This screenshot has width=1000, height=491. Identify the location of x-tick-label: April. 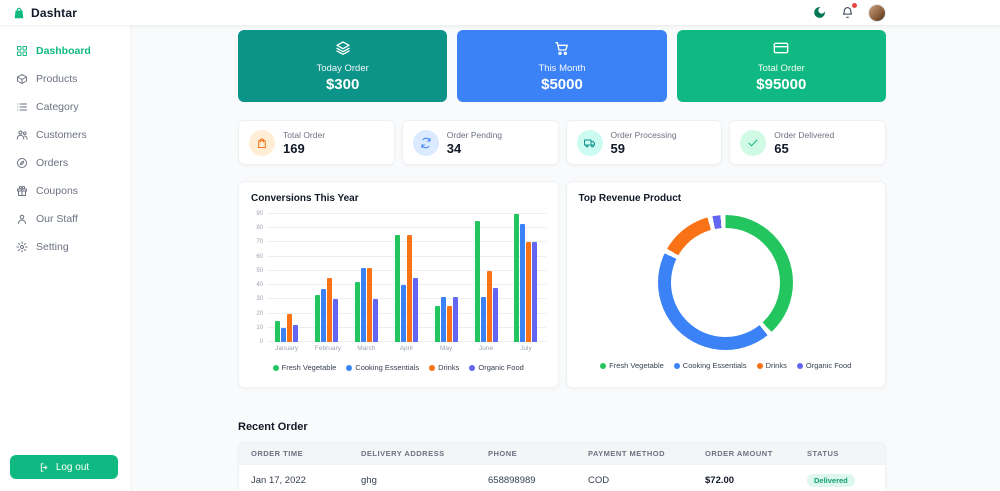
(406, 348).